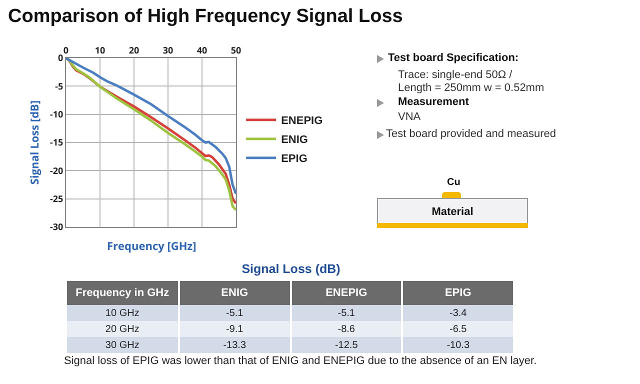  Describe the element at coordinates (57, 170) in the screenshot. I see `y-tick-label: -20` at that location.